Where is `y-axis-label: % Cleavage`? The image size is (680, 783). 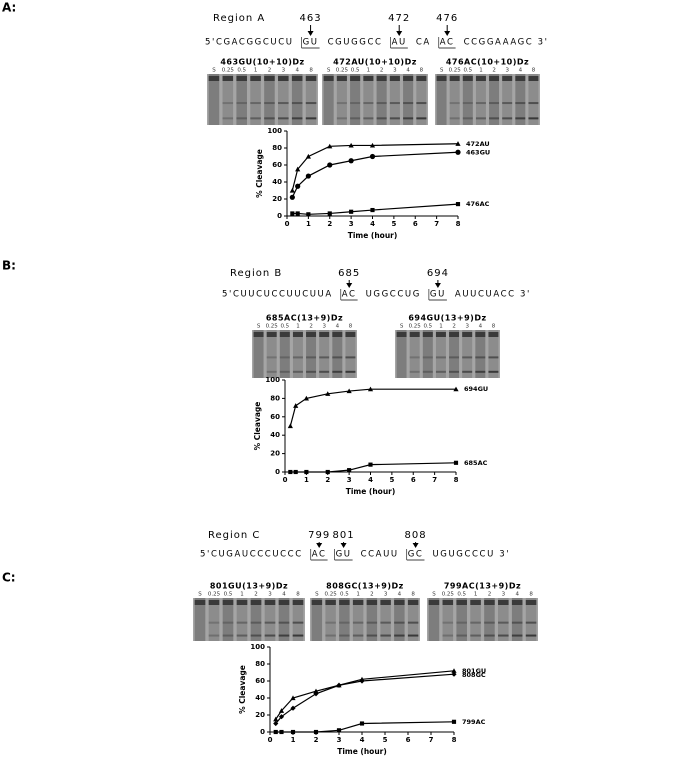
y-axis-label: % Cleavage is located at coordinates (242, 689).